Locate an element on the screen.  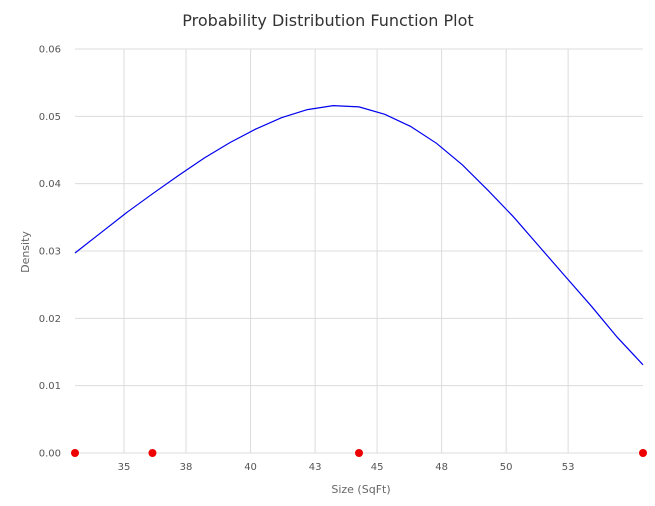
y-tick-label: 0.03 is located at coordinates (50, 252).